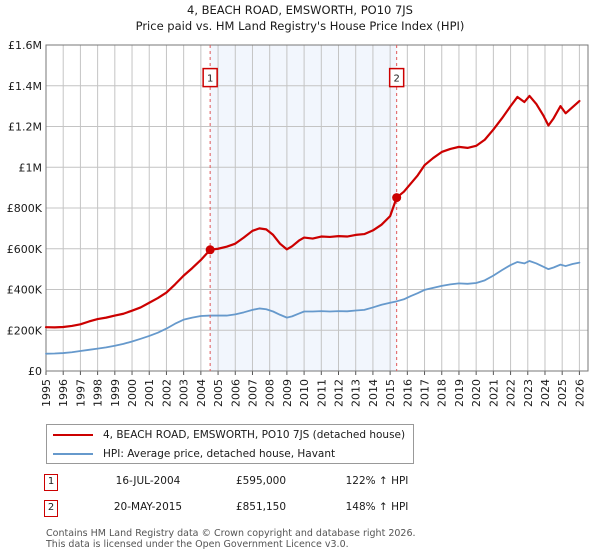 This screenshot has width=600, height=560. I want to click on x-axis-tick-label: 1998, so click(98, 393).